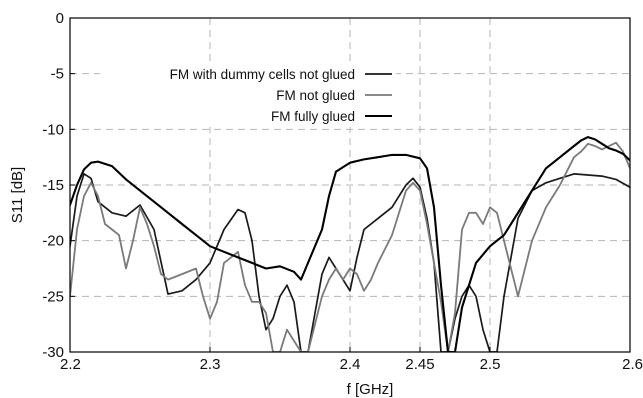 The width and height of the screenshot is (643, 398). What do you see at coordinates (53, 129) in the screenshot?
I see `y-tick-label: -10` at bounding box center [53, 129].